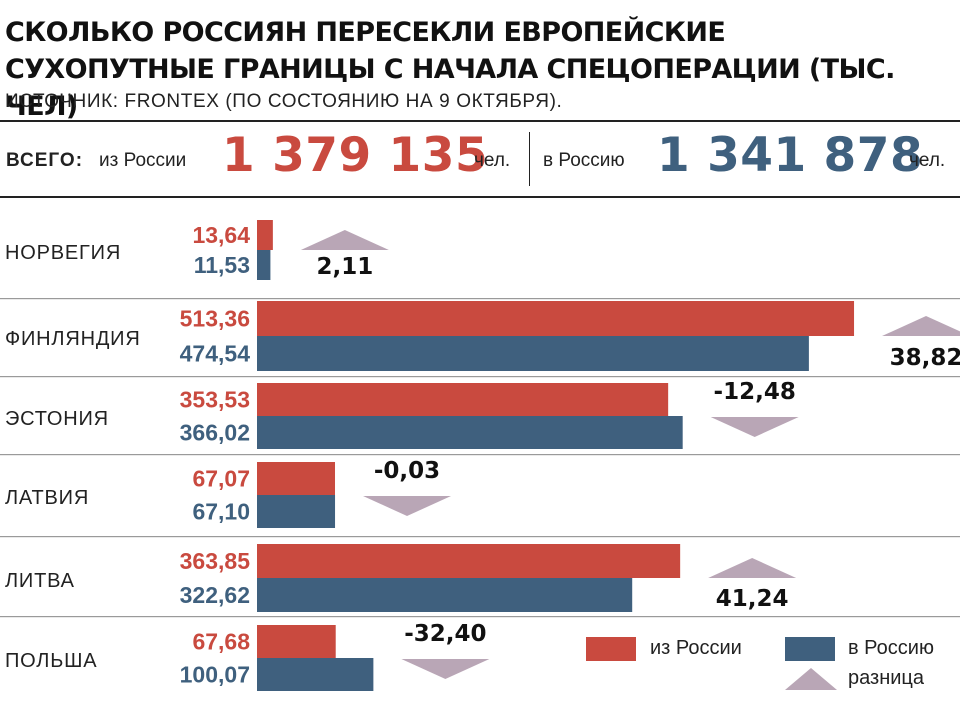 Image resolution: width=960 pixels, height=713 pixels. What do you see at coordinates (584, 160) in the screenshot?
I see `totals-to-label: в Россию` at bounding box center [584, 160].